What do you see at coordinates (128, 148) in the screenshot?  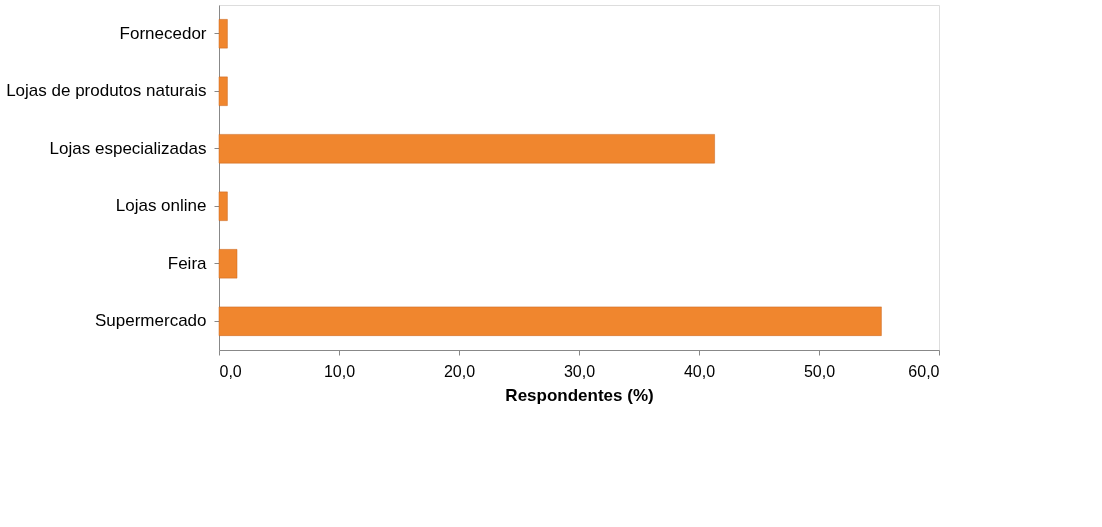 I see `y-tick-label: Lojas especializadas` at bounding box center [128, 148].